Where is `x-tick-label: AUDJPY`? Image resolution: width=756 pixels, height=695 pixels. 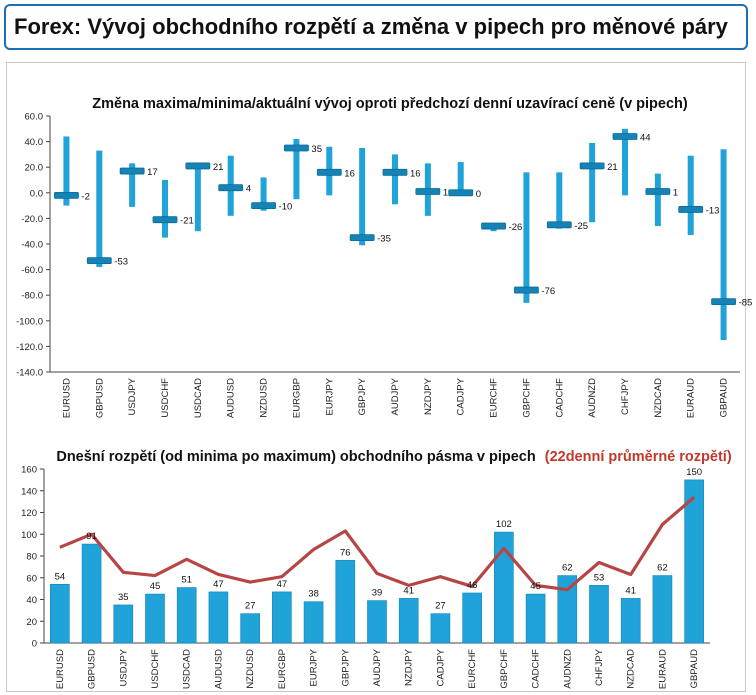 x-tick-label: AUDJPY is located at coordinates (395, 396).